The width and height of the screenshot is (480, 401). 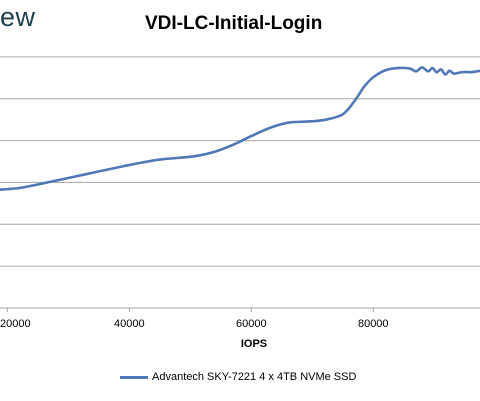 What do you see at coordinates (18, 17) in the screenshot?
I see `brand-logo: ew` at bounding box center [18, 17].